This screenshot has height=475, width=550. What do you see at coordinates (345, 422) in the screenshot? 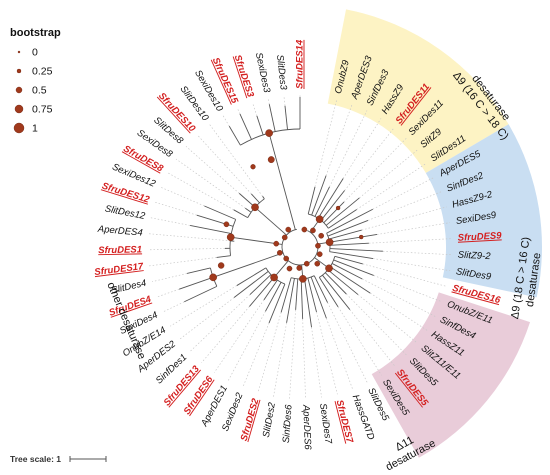
I see `tip-label: SfruDES7` at bounding box center [345, 422].